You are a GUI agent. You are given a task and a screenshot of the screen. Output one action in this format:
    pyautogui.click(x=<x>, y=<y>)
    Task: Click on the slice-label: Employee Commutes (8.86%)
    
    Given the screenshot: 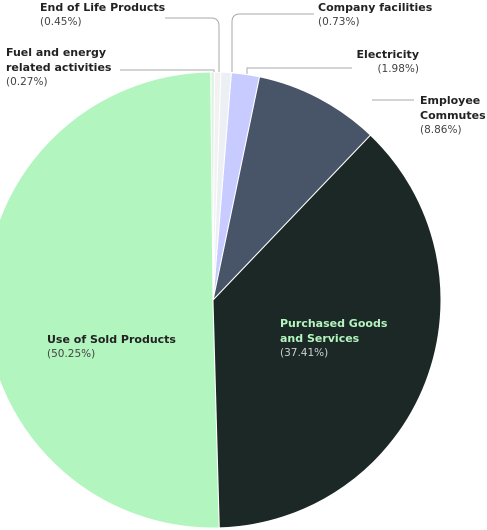 What is the action you would take?
    pyautogui.click(x=453, y=115)
    